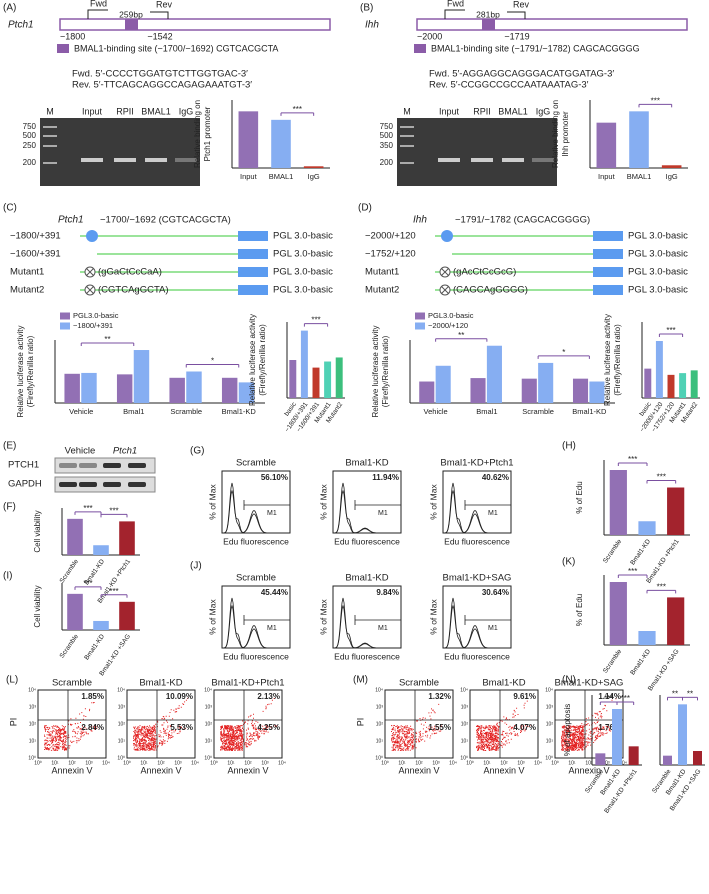 The width and height of the screenshot is (709, 894). Describe the element at coordinates (461, 335) in the screenshot. I see `significance: **` at that location.